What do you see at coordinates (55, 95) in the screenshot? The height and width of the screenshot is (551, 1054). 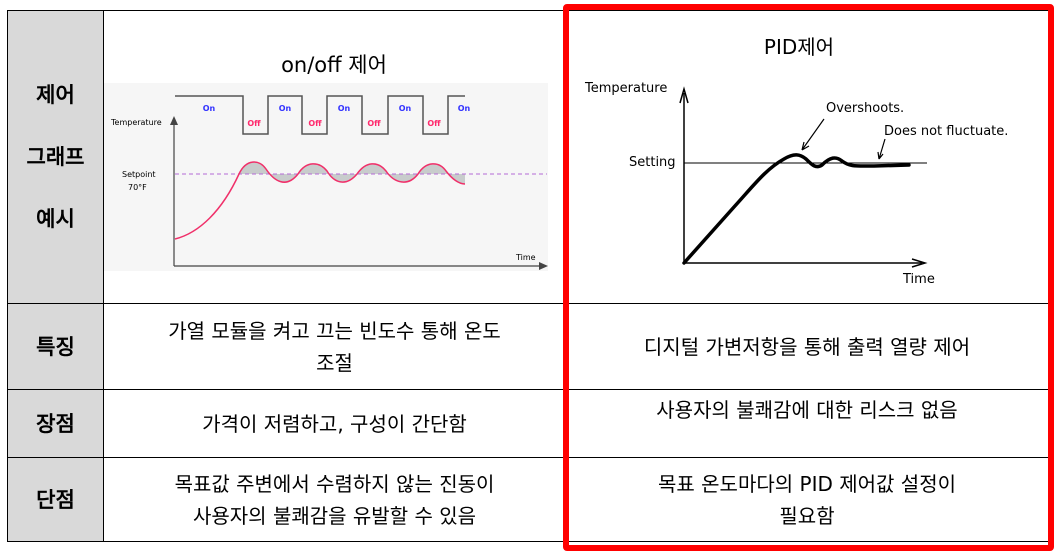 I see `label-line: 제어` at bounding box center [55, 95].